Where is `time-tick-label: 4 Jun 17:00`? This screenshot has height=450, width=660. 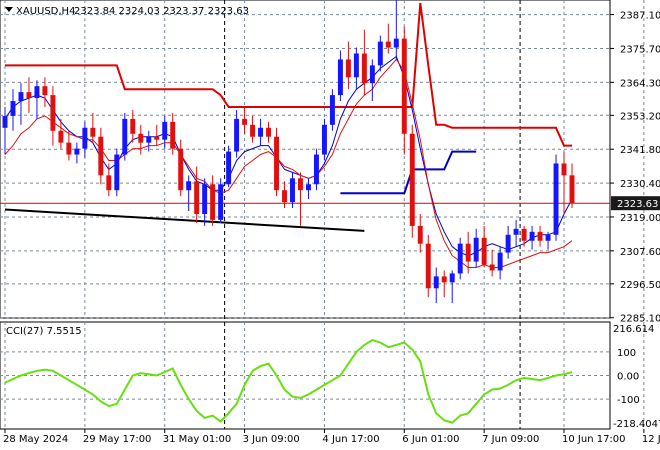 time-tick-label: 4 Jun 17:00 is located at coordinates (350, 439).